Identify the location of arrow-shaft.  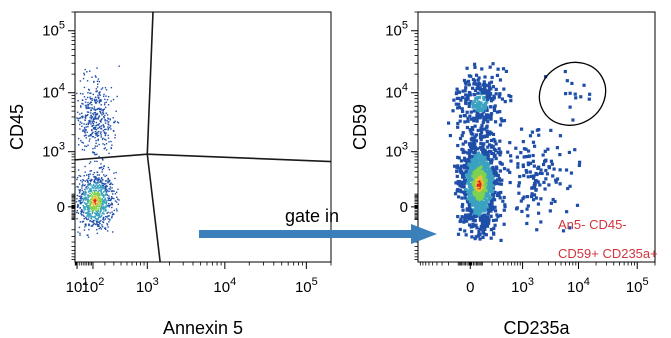
(306, 234).